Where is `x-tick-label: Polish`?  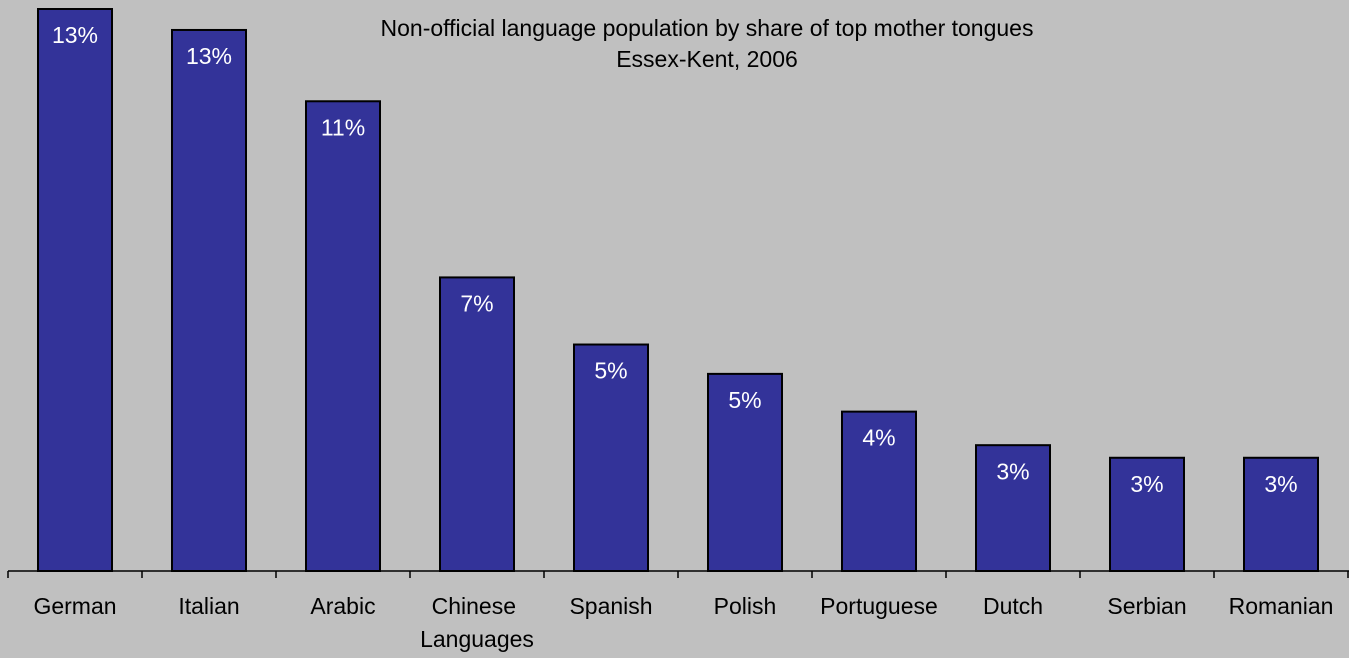 x-tick-label: Polish is located at coordinates (745, 606).